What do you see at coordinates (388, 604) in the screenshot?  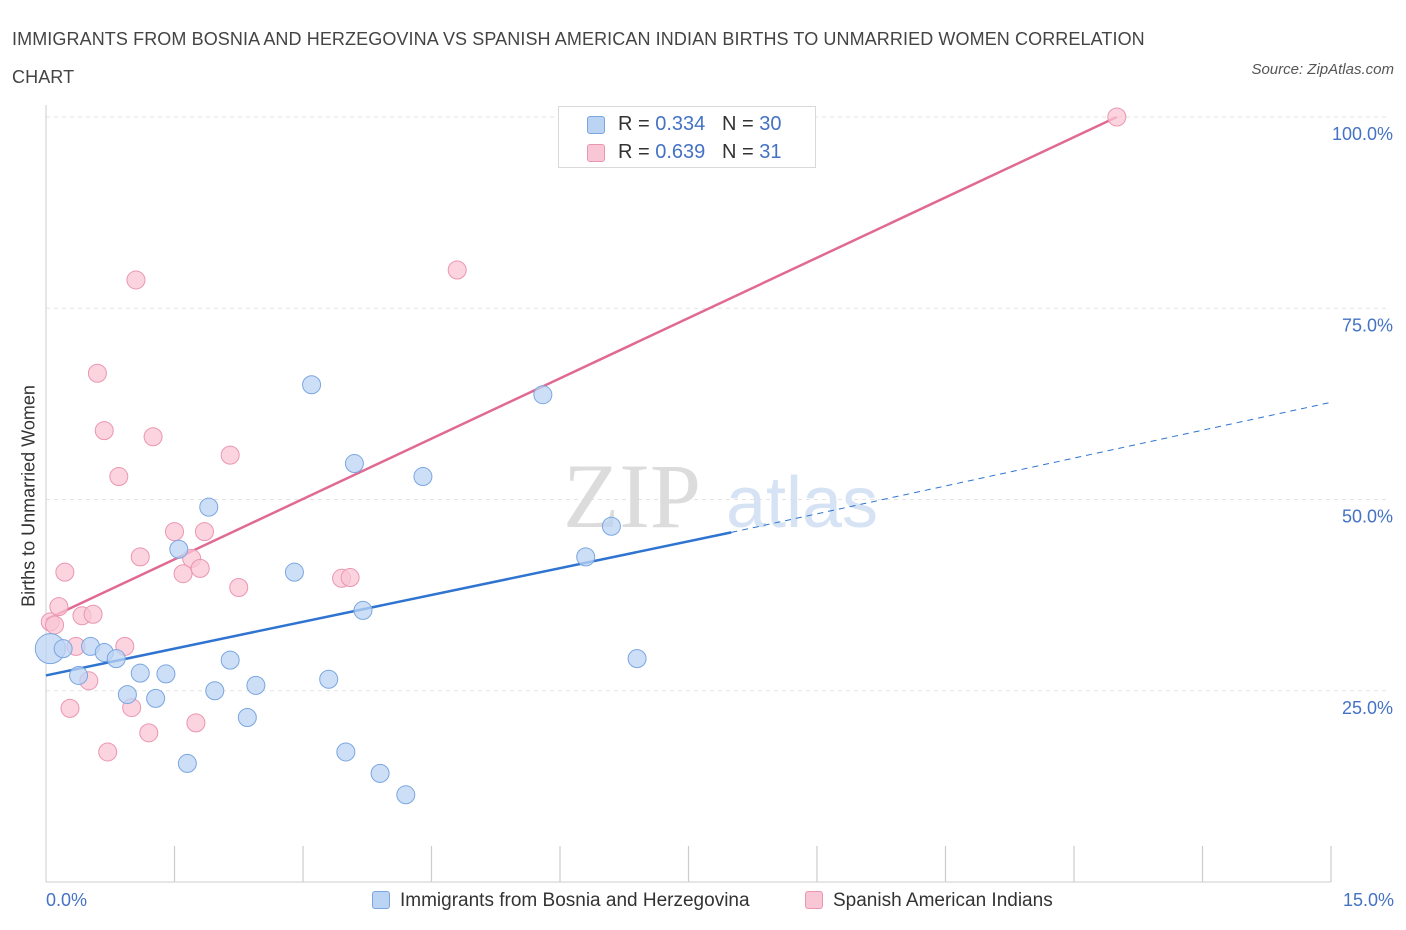 I see `trend-line-bosnia` at bounding box center [388, 604].